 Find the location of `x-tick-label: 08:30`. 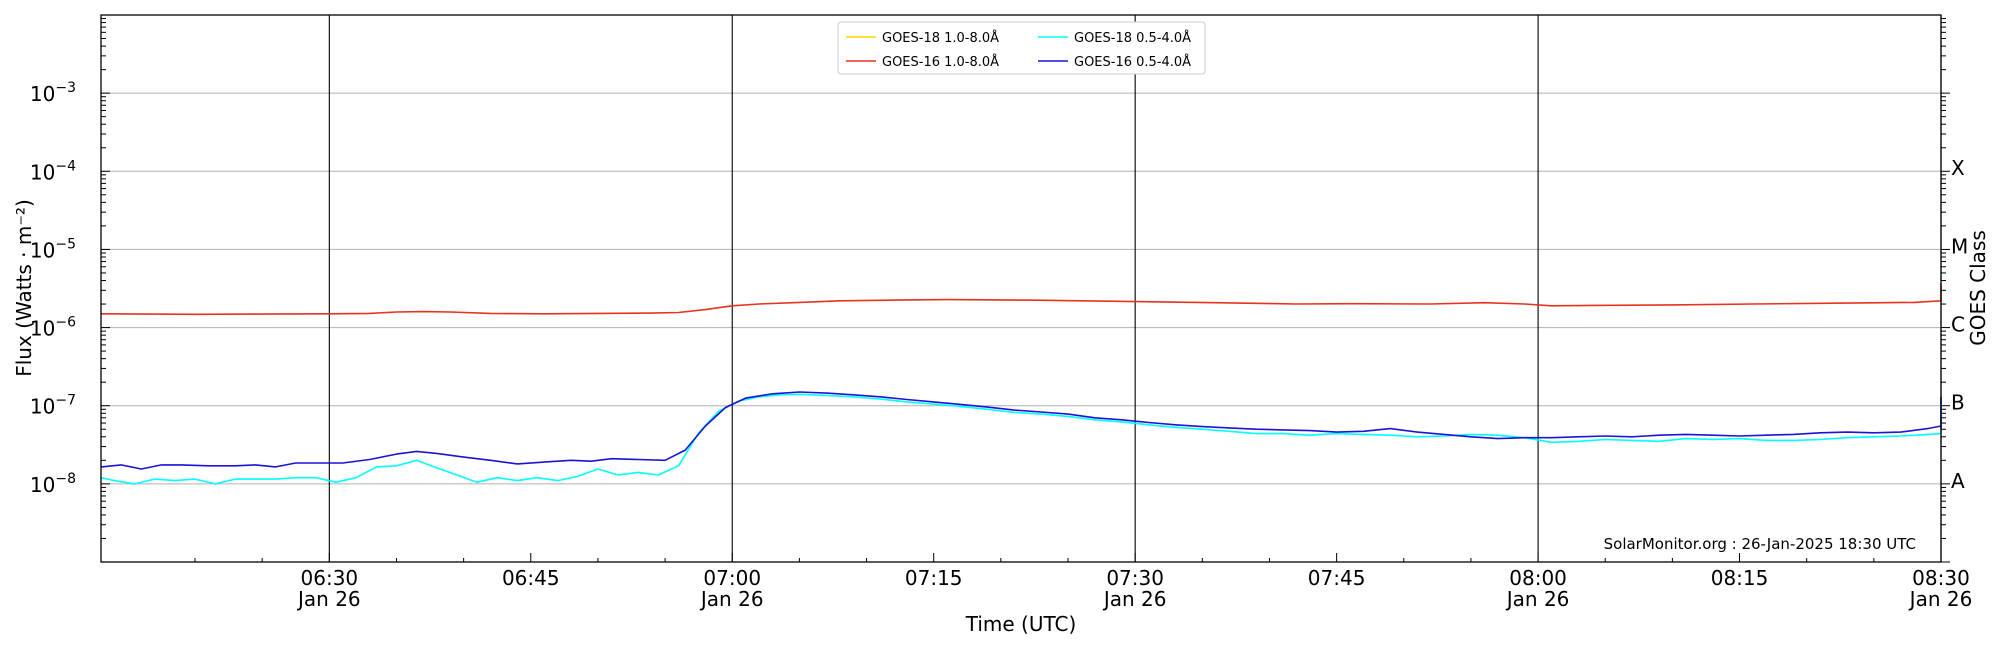

x-tick-label: 08:30 is located at coordinates (1941, 578).